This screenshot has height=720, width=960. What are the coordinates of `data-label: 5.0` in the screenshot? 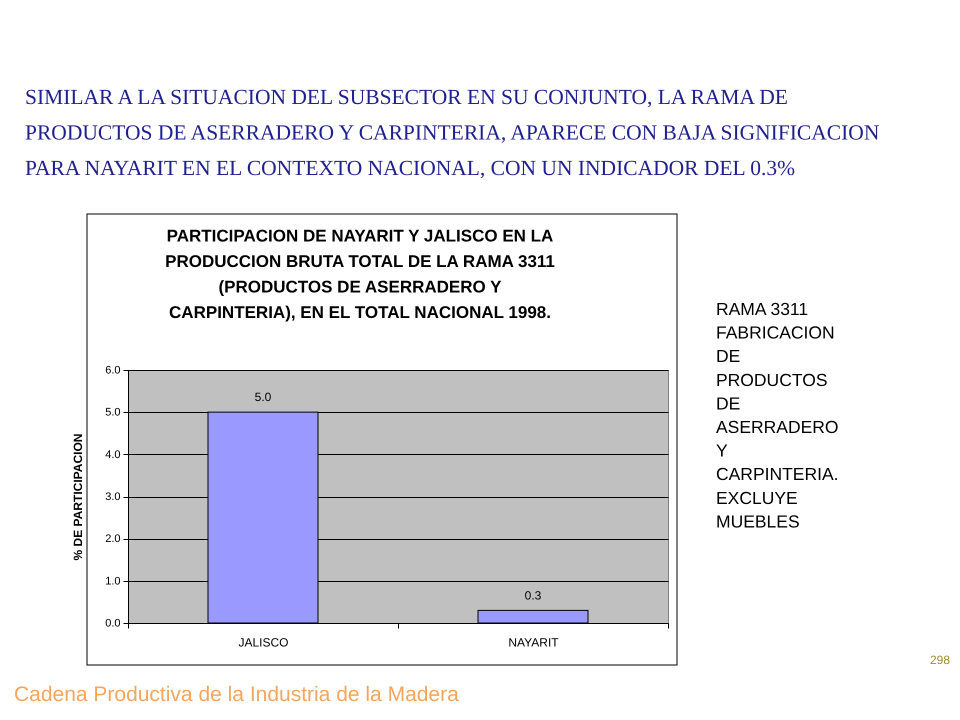 It's located at (263, 397).